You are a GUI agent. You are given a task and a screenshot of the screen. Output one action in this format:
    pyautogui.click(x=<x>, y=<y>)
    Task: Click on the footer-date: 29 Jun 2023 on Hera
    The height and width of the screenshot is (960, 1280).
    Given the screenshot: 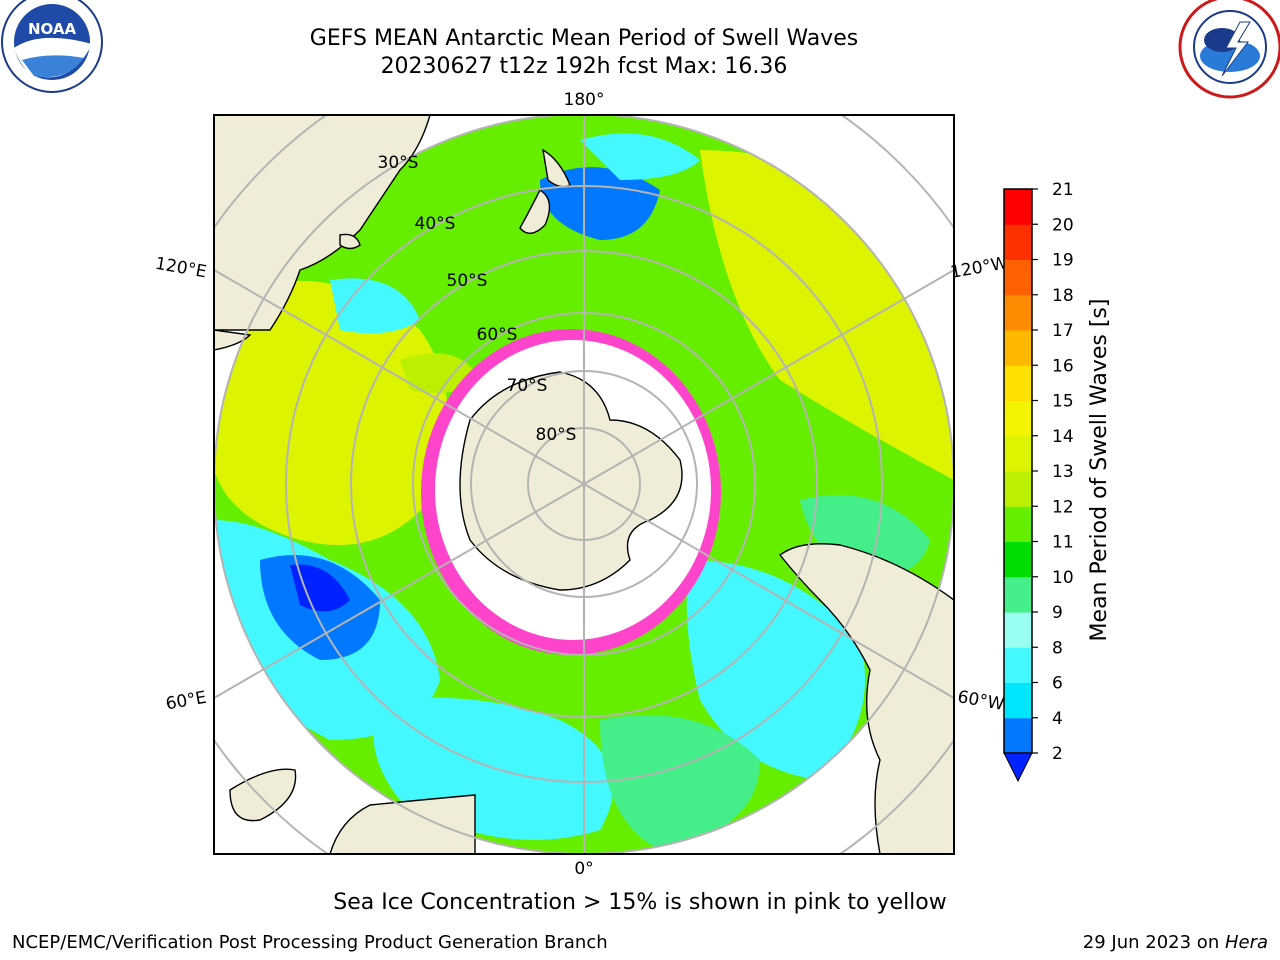 What is the action you would take?
    pyautogui.click(x=1175, y=942)
    